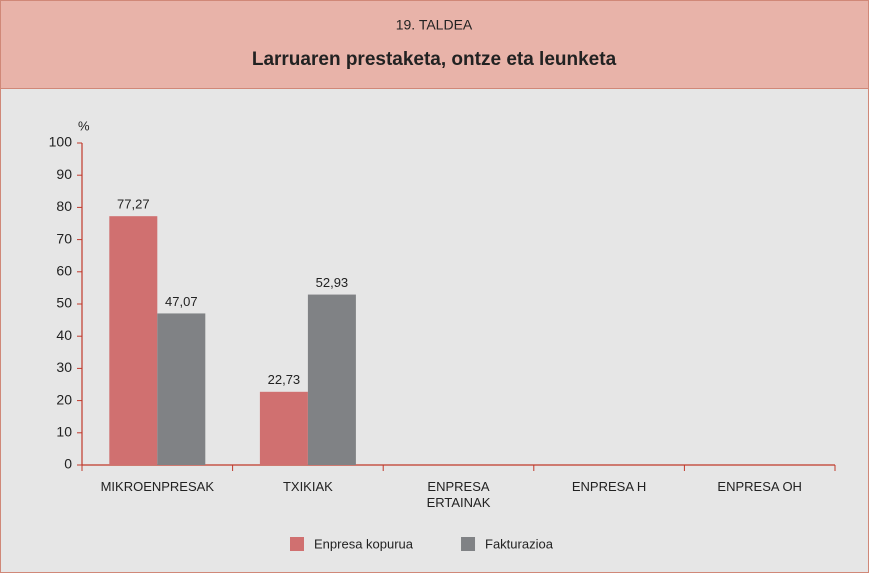 This screenshot has height=578, width=869. I want to click on y-tick-label: 70, so click(64, 238).